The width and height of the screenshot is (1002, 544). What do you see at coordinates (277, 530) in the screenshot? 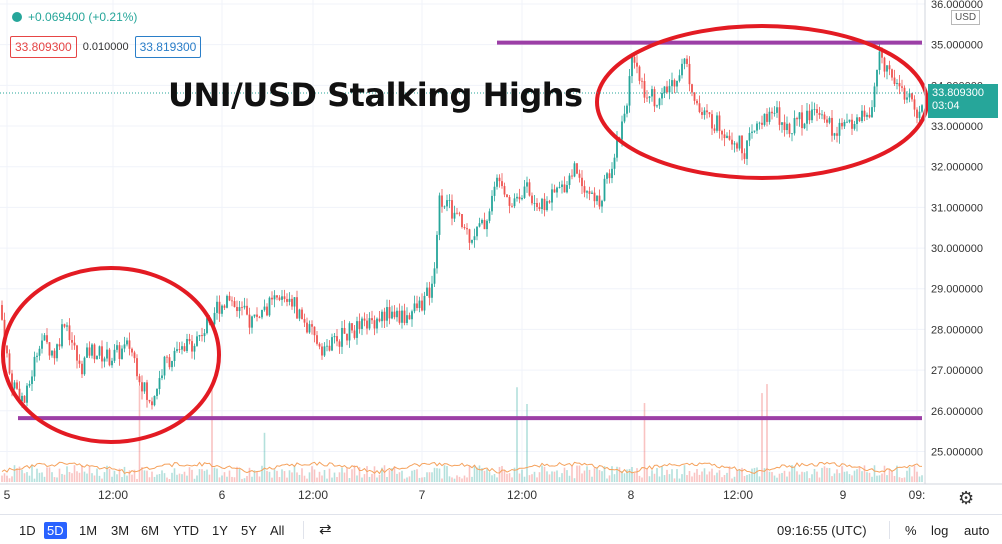
I see `range-all: All` at bounding box center [277, 530].